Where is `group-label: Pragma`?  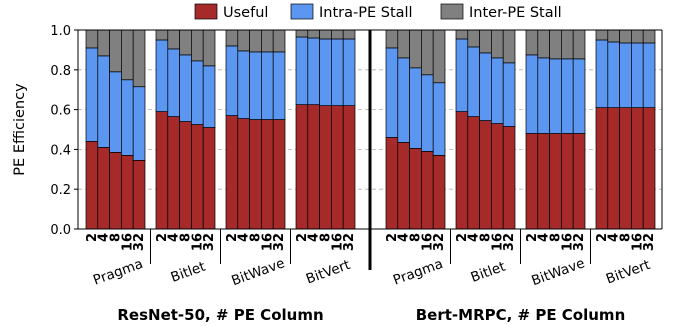
group-label: Pragma is located at coordinates (118, 272).